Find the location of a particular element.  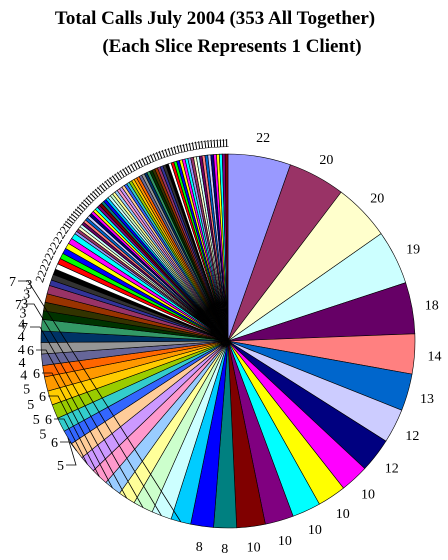

slice-label: 22 is located at coordinates (263, 138).